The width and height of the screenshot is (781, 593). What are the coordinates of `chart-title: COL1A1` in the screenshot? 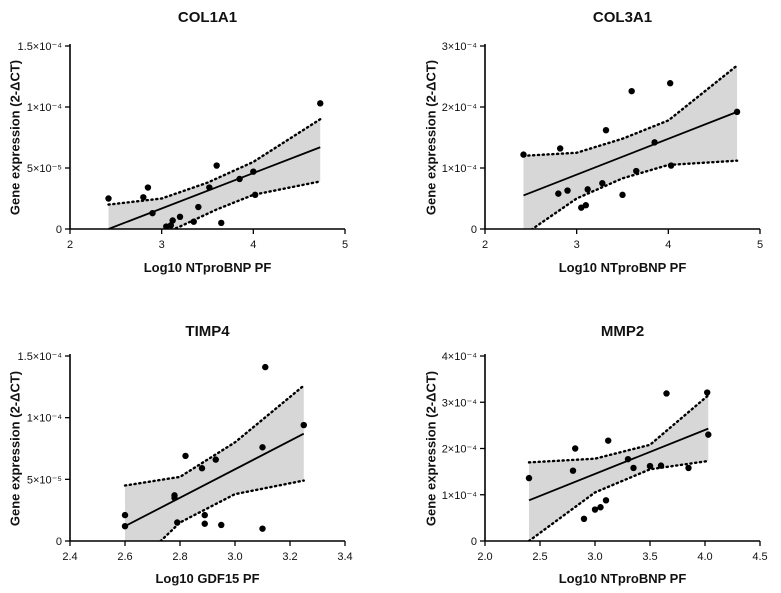 It's located at (207, 17).